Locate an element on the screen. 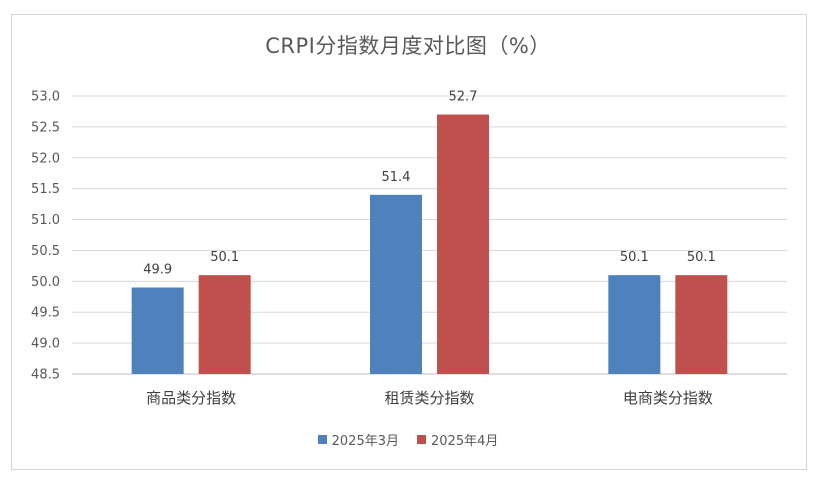 The width and height of the screenshot is (816, 484). y-tick-label-2: 49.5 is located at coordinates (45, 313).